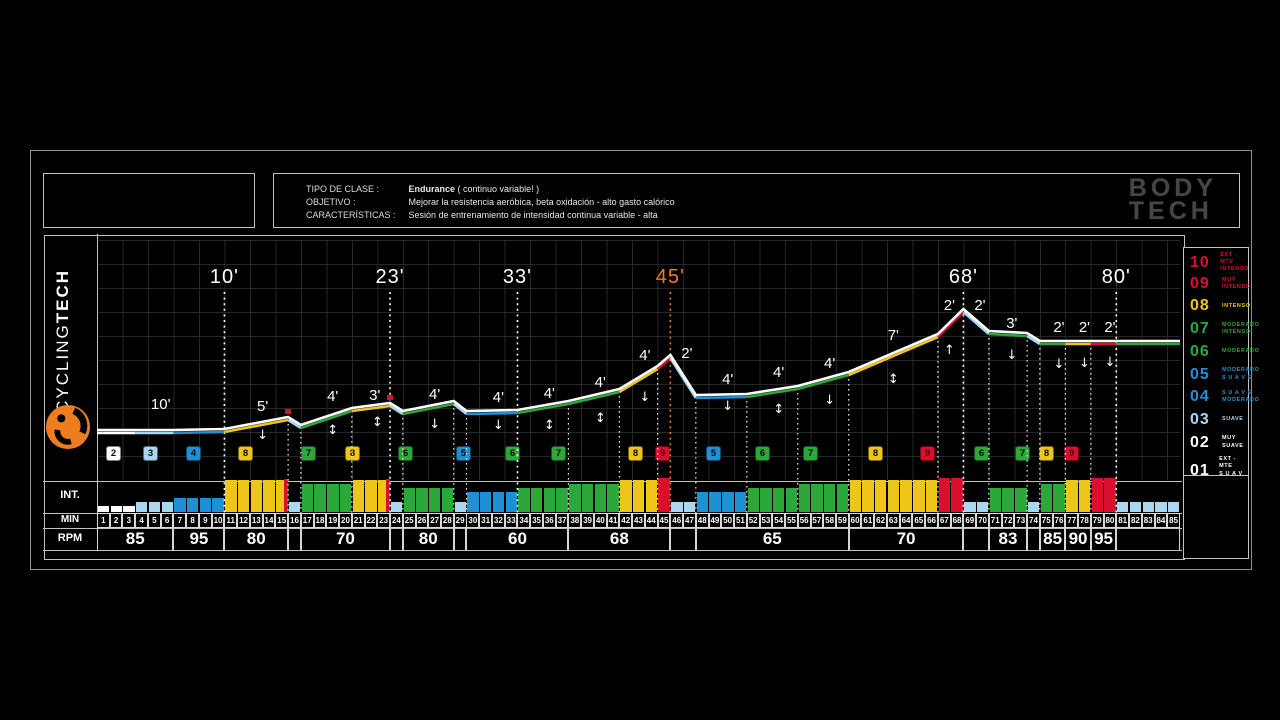 Image resolution: width=1280 pixels, height=720 pixels. What do you see at coordinates (981, 453) in the screenshot?
I see `intensity-badge: 6` at bounding box center [981, 453].